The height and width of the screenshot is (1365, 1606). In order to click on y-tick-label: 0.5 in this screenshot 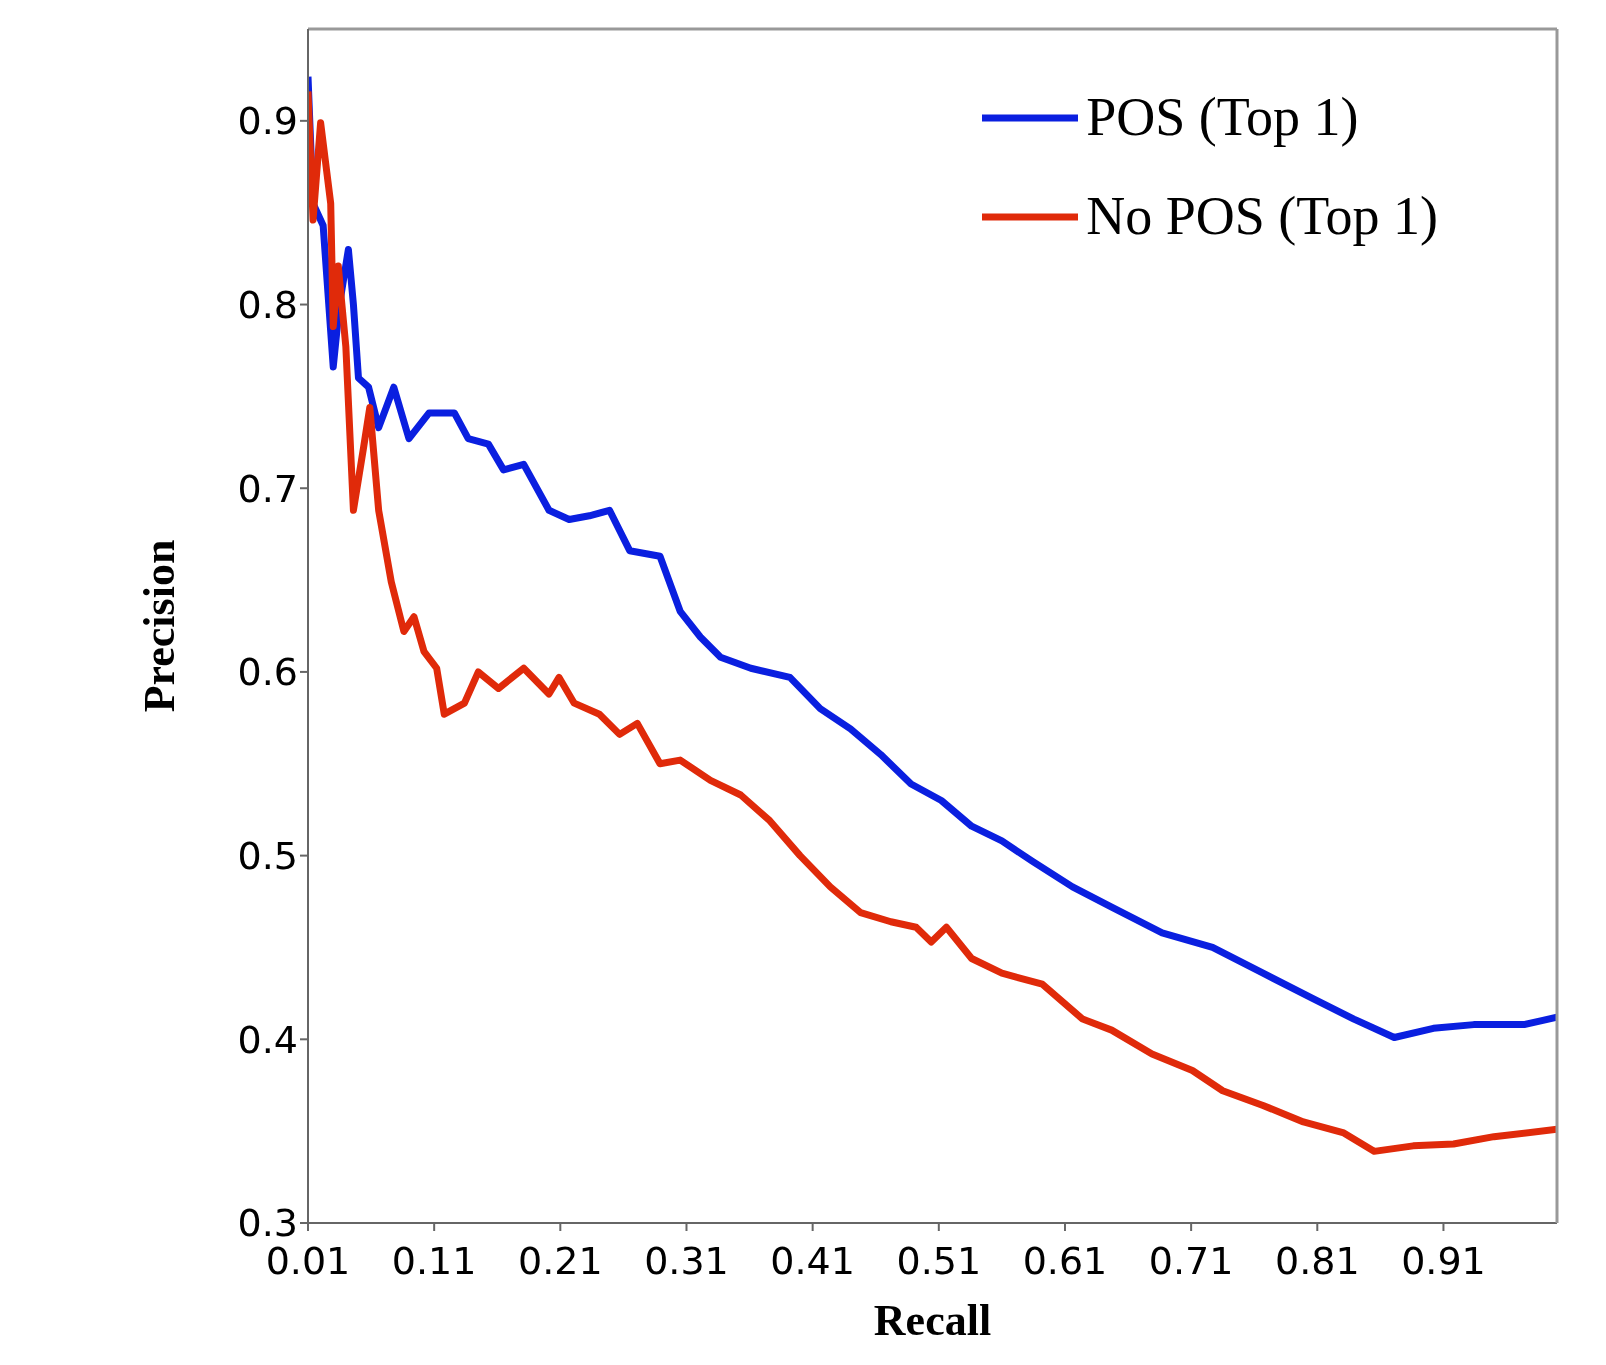, I will do `click(267, 856)`.